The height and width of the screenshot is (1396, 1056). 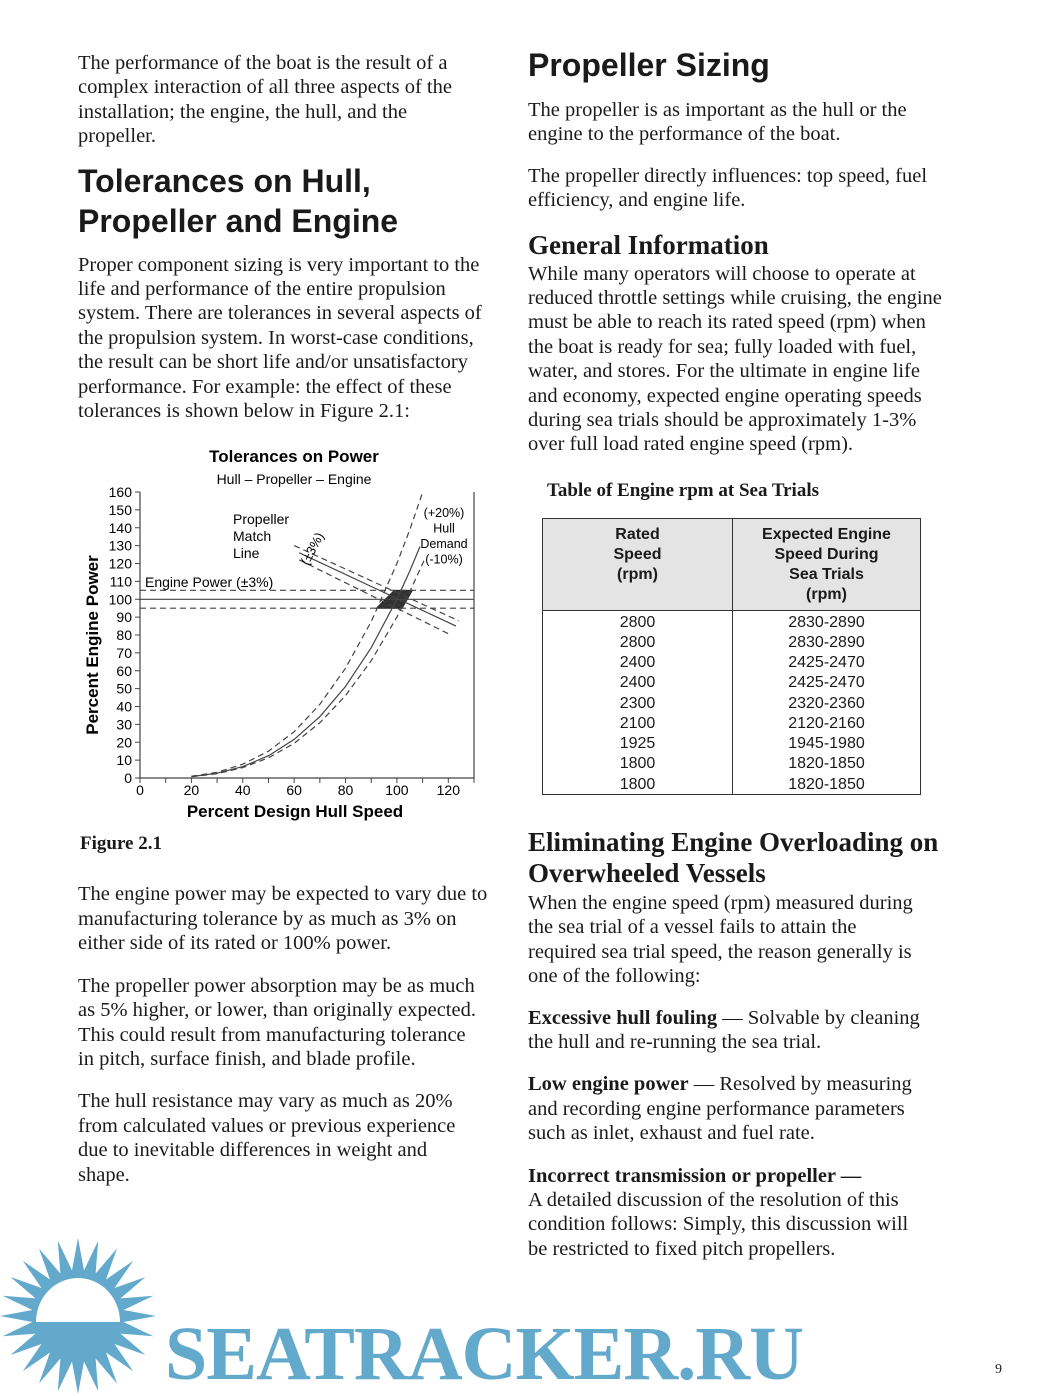 What do you see at coordinates (92, 645) in the screenshot?
I see `y-axis-label: Percent Engine Power` at bounding box center [92, 645].